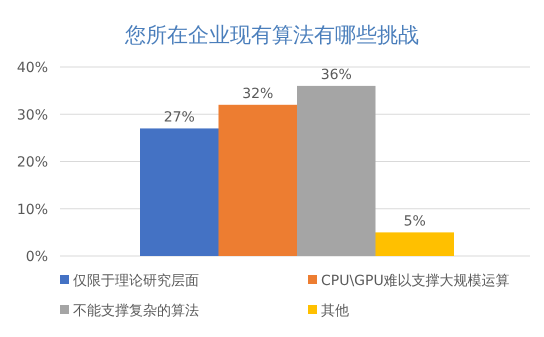 This screenshot has height=337, width=544. What do you see at coordinates (179, 117) in the screenshot?
I see `data-label: 27%` at bounding box center [179, 117].